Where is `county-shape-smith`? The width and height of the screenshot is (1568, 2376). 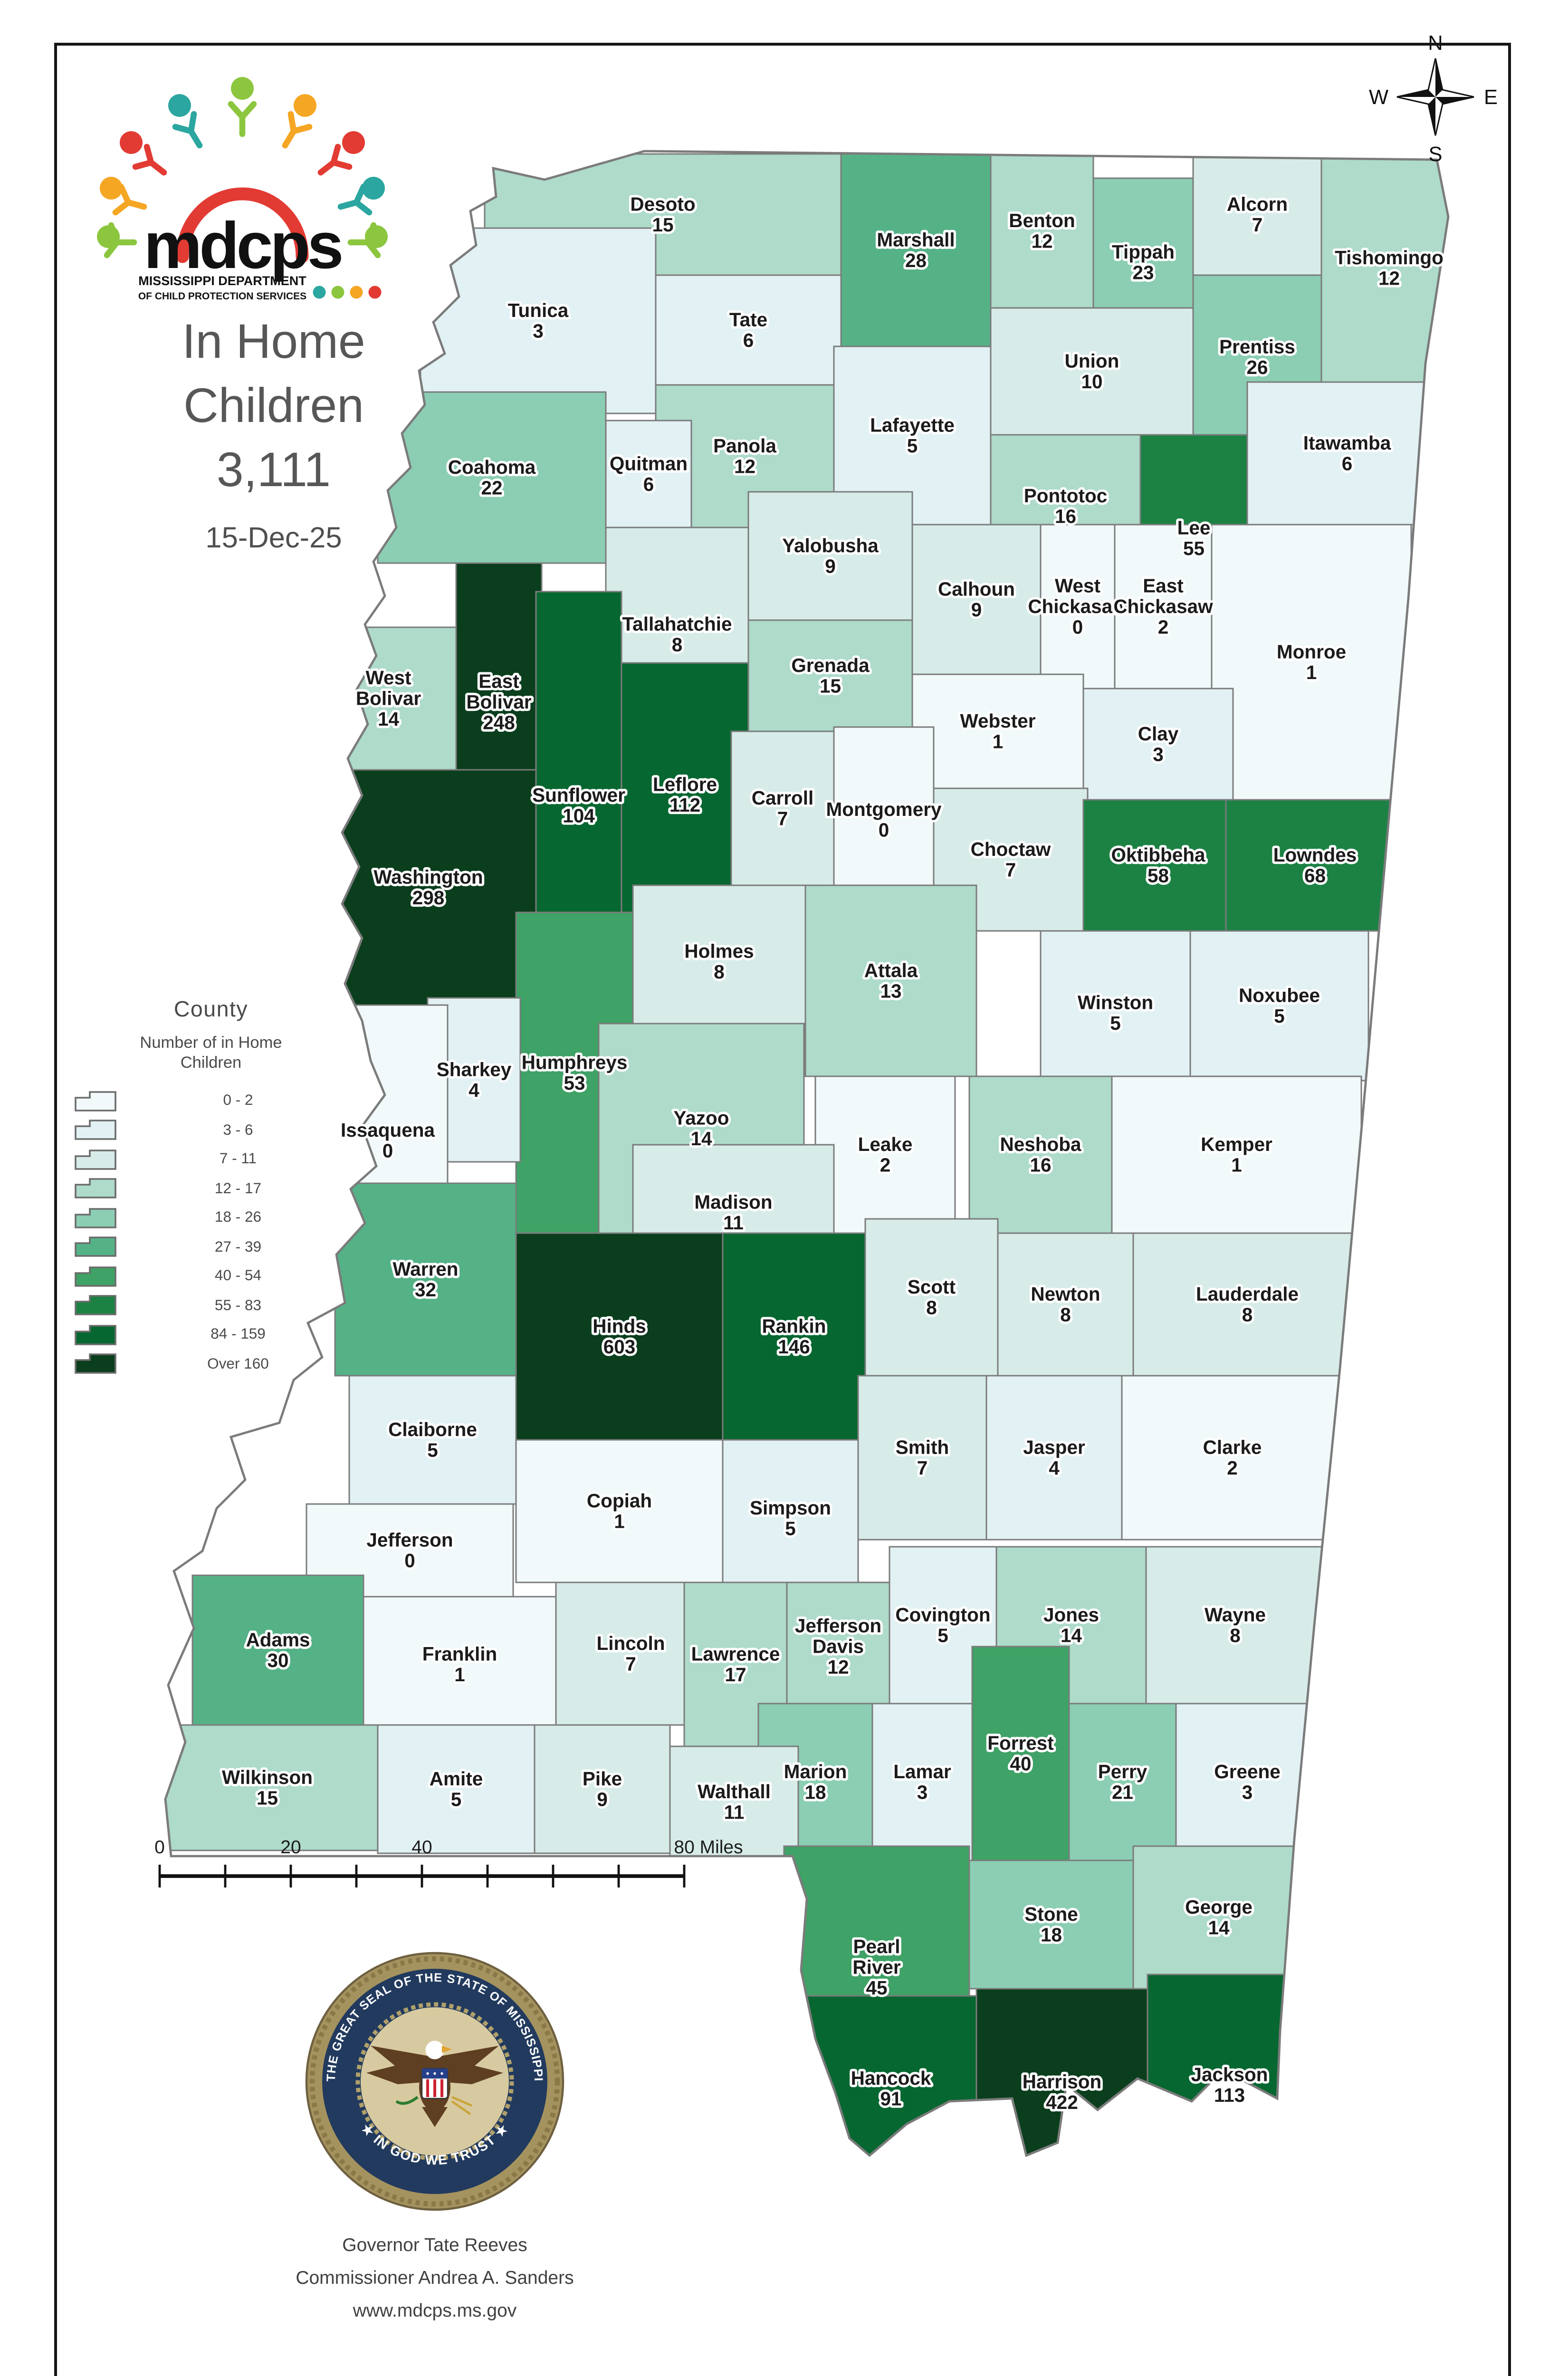
county-shape-smith is located at coordinates (922, 1458).